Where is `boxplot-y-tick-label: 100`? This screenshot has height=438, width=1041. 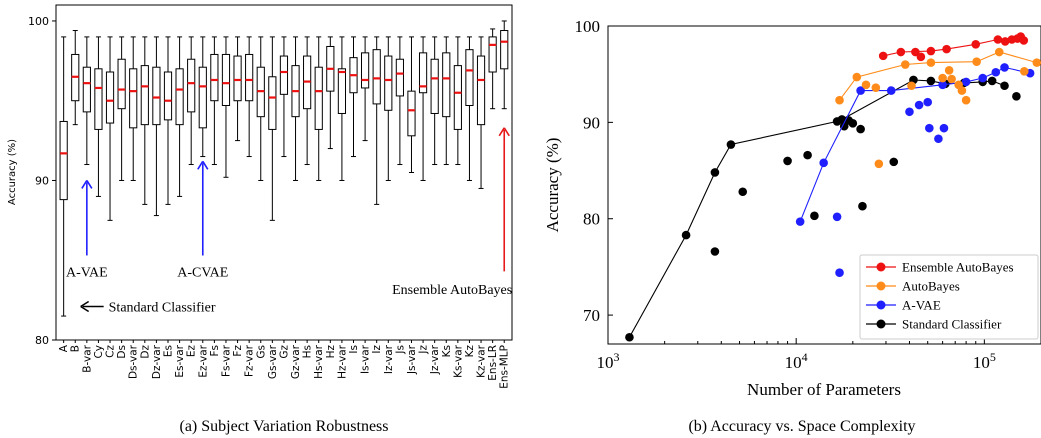
boxplot-y-tick-label: 100 is located at coordinates (38, 21).